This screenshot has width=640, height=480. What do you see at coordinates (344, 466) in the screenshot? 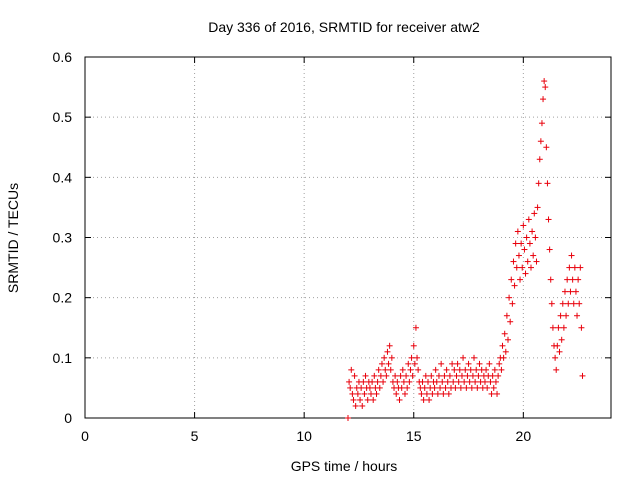
I see `x-axis-label: GPS time / hours` at bounding box center [344, 466].